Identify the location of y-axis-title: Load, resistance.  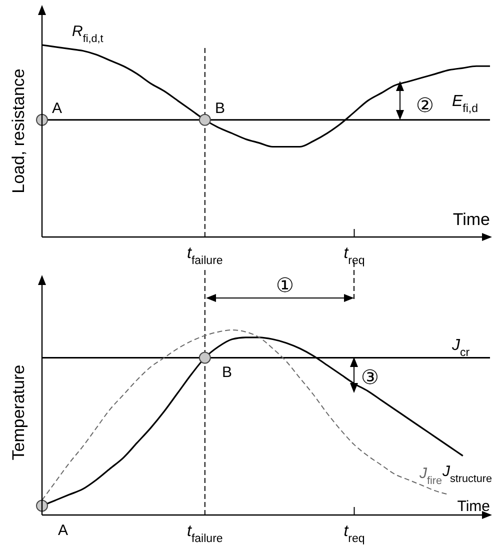
(18, 131).